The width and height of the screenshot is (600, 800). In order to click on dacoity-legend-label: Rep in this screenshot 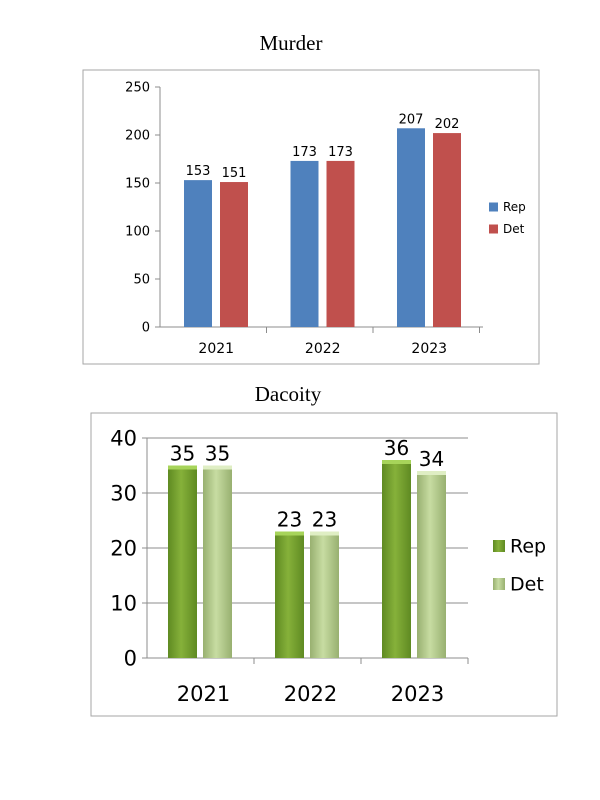, I will do `click(528, 547)`.